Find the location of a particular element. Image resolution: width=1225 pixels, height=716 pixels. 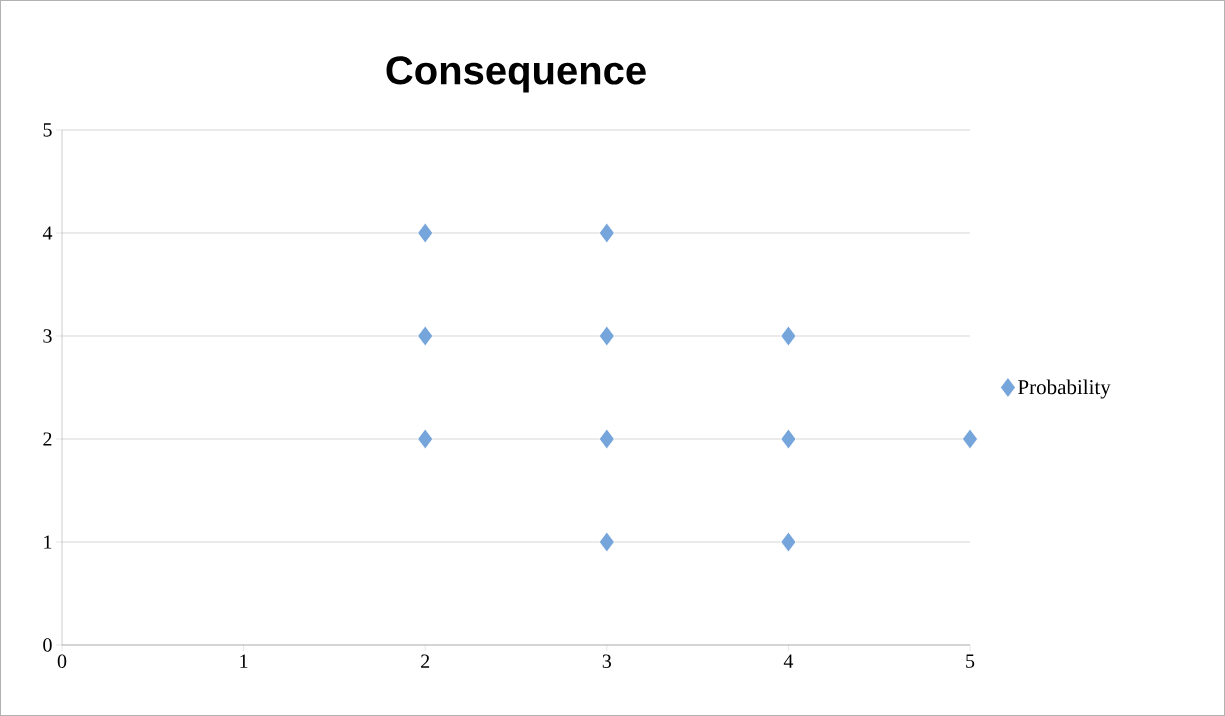

y-tick-label: 3 is located at coordinates (47, 336).